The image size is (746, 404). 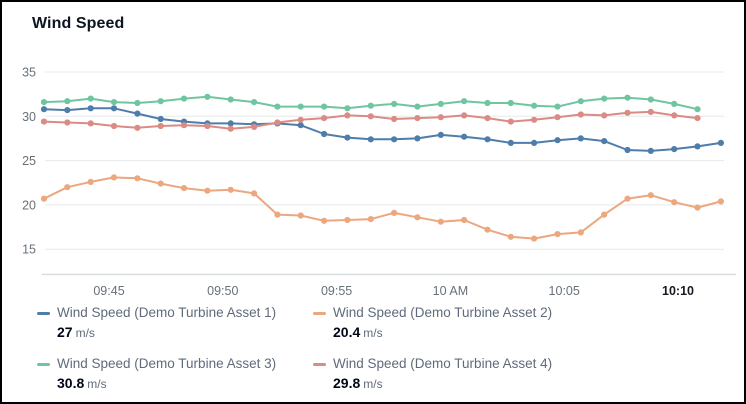 I want to click on legend-item-asset-2: Wind Speed (Demo Turbine Asset 2) 20.4 m/s, so click(x=432, y=324).